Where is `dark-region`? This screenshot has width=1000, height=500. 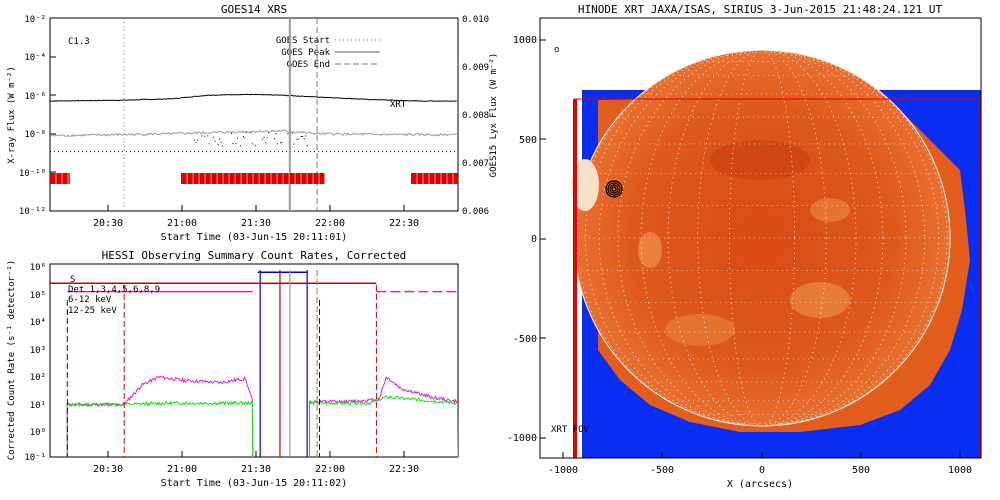 dark-region is located at coordinates (760, 160).